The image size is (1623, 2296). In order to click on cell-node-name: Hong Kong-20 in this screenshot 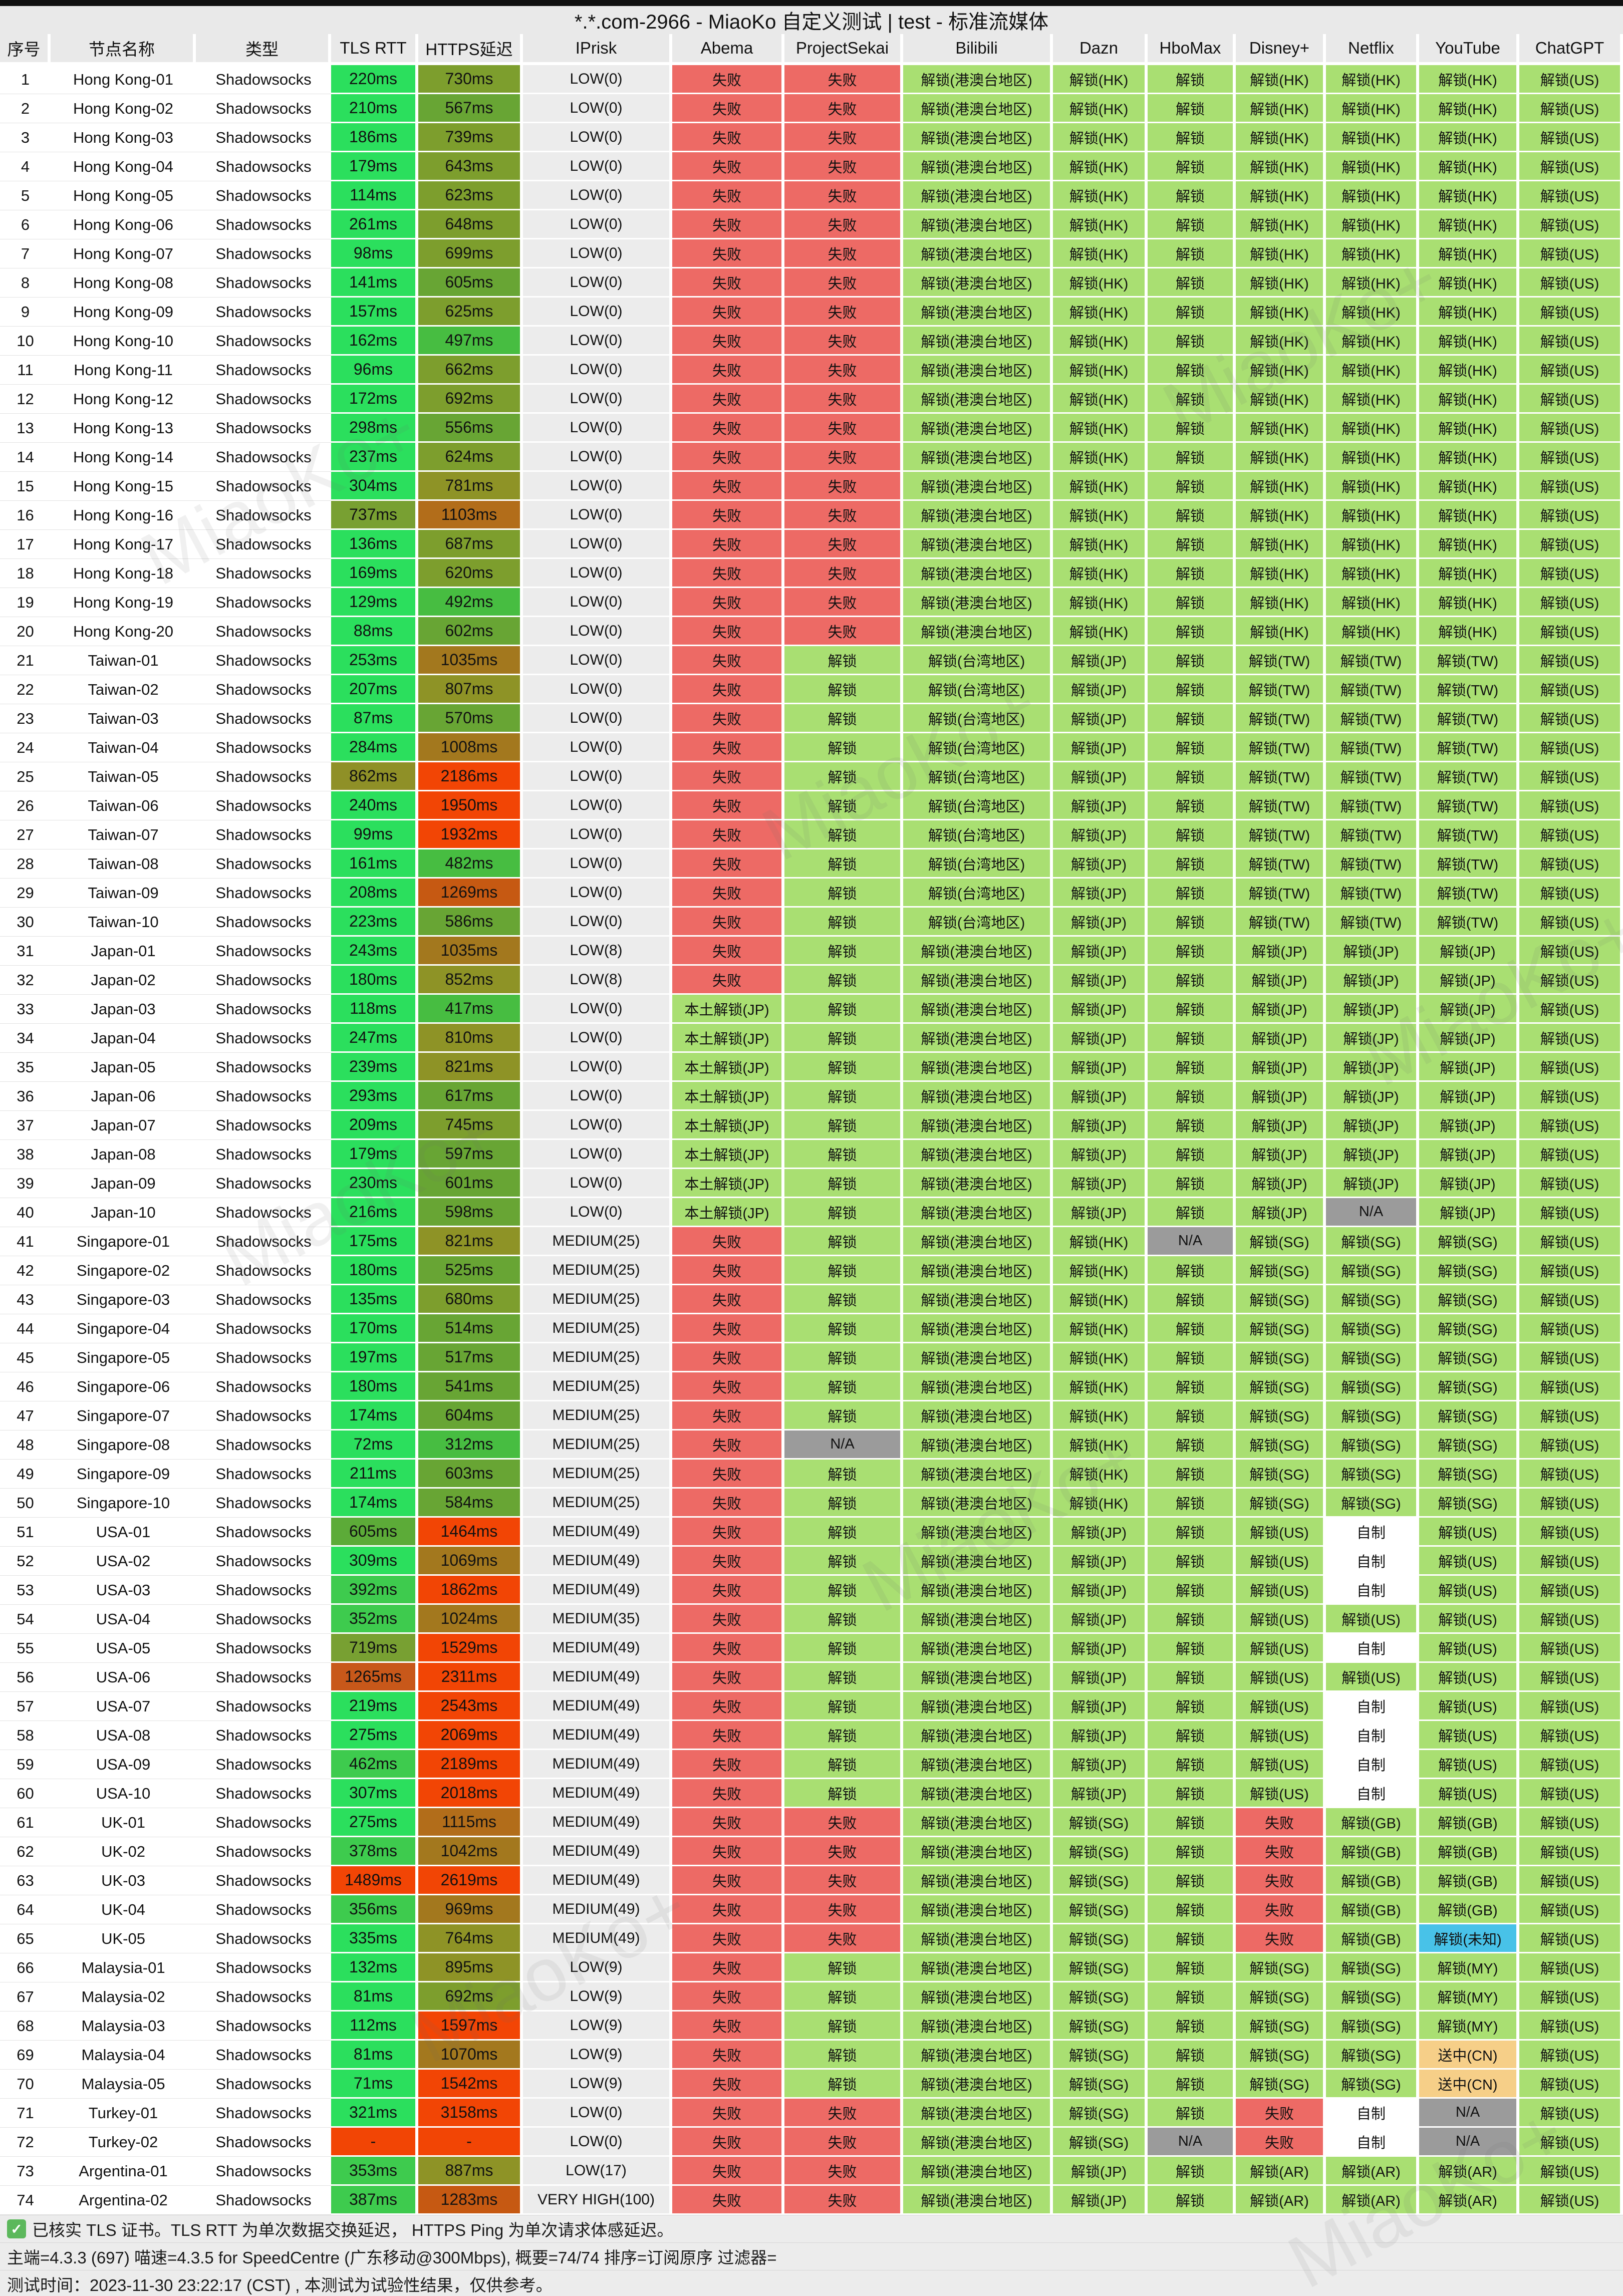, I will do `click(123, 631)`.